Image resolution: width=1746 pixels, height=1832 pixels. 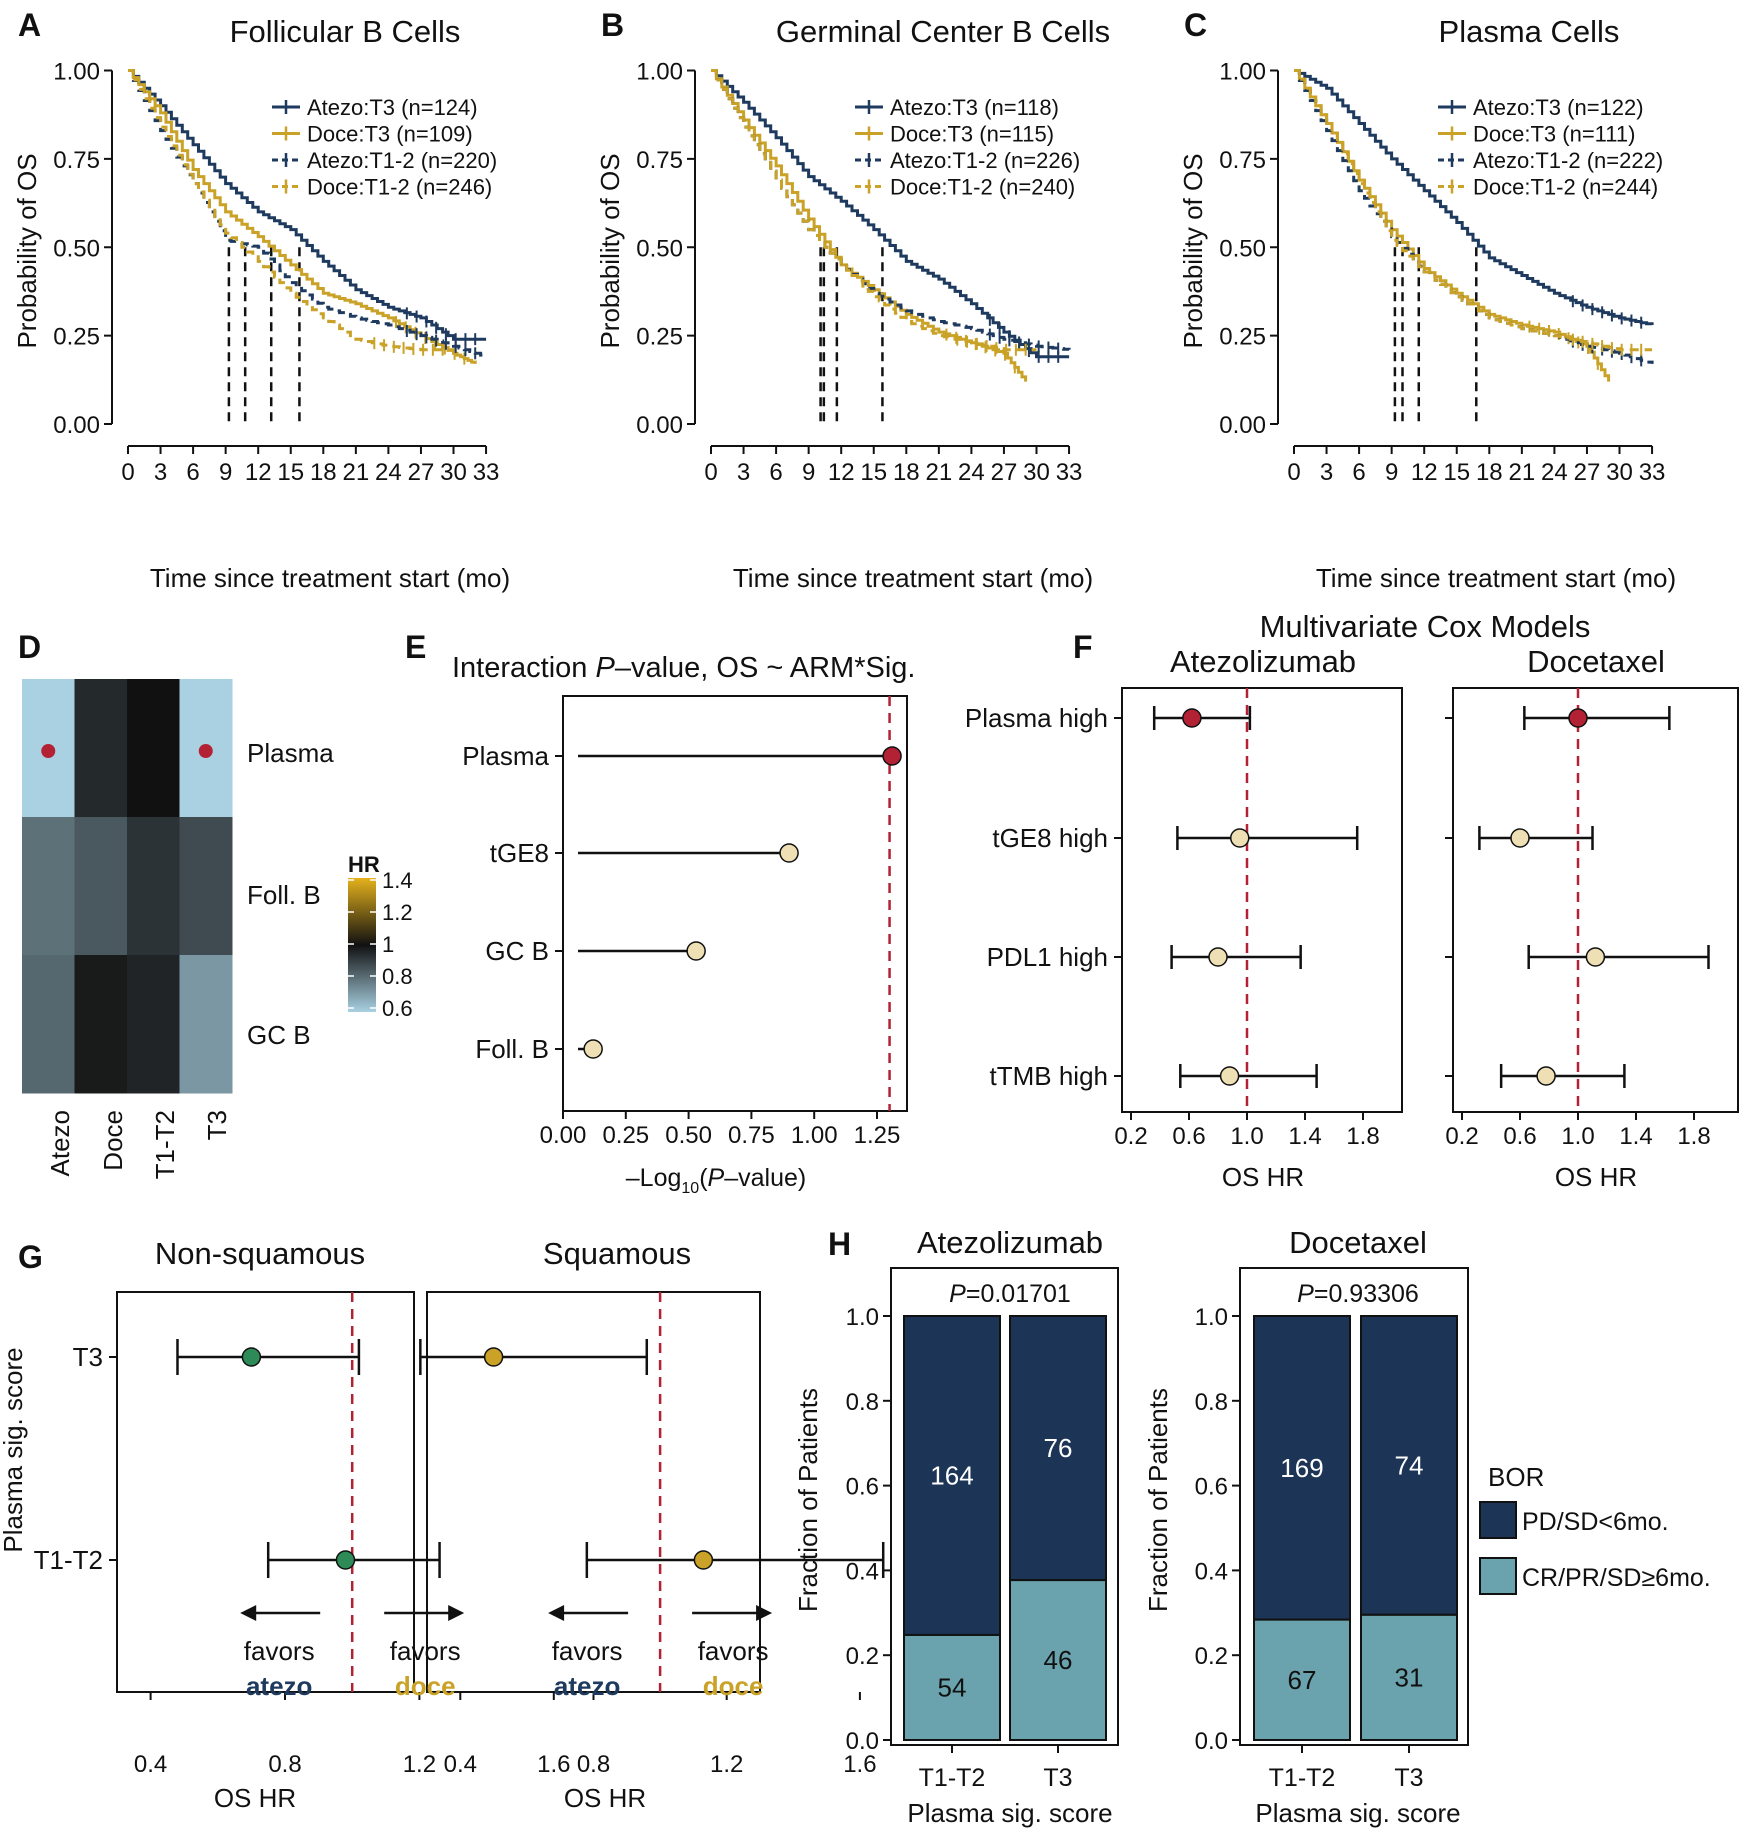 I want to click on y-axis-label: Plasma sig. score, so click(x=14, y=1449).